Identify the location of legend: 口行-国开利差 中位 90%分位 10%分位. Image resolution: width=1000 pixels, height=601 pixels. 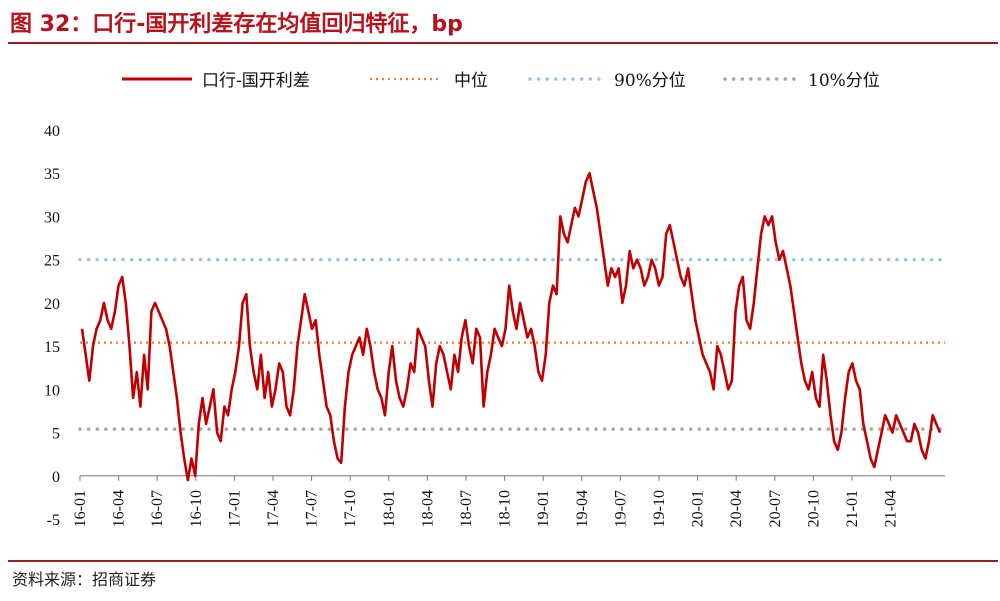
(501, 81).